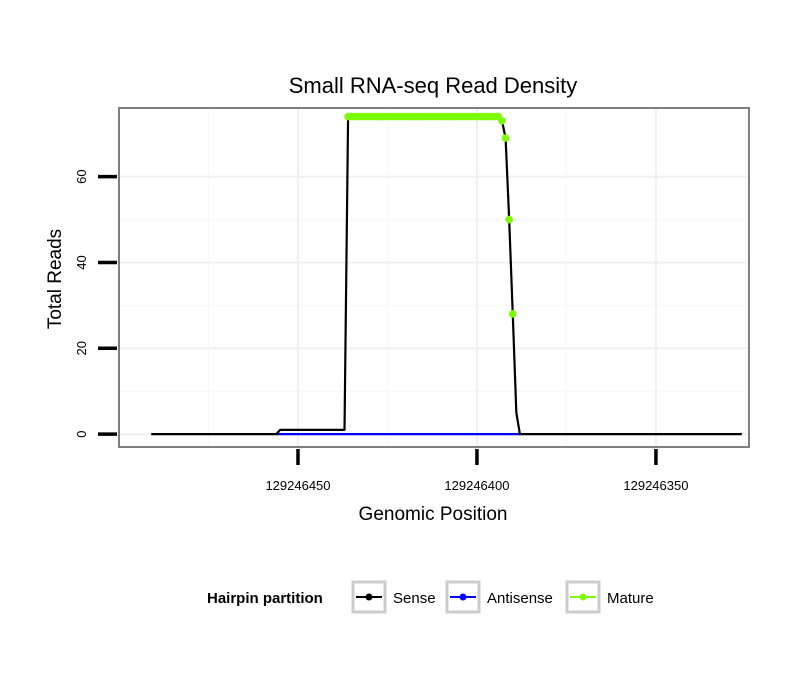 The image size is (810, 695). I want to click on legend-label: Sense, so click(414, 598).